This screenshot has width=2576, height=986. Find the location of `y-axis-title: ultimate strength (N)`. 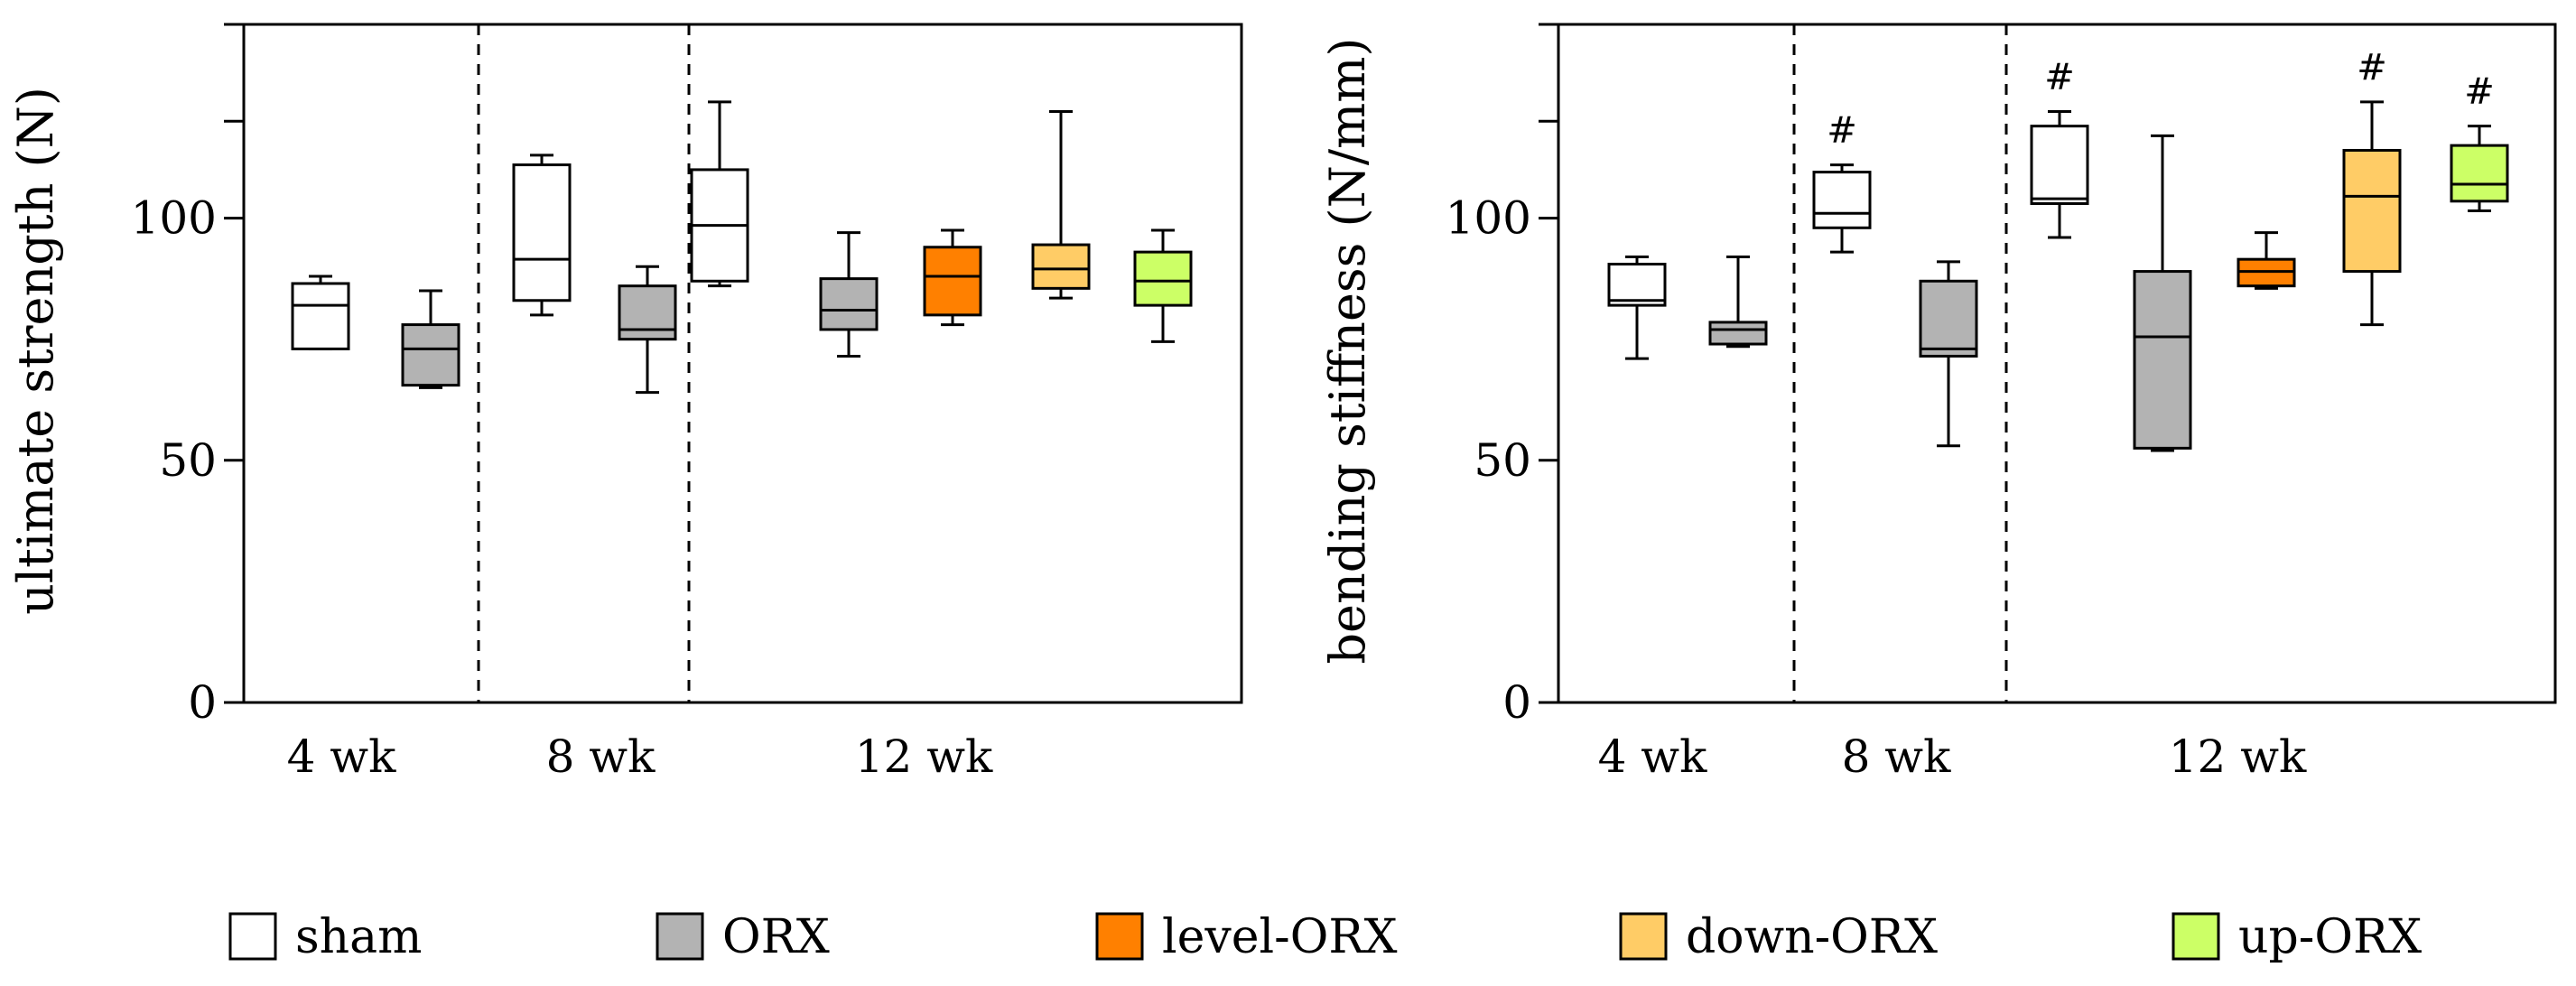

y-axis-title: ultimate strength (N) is located at coordinates (35, 351).